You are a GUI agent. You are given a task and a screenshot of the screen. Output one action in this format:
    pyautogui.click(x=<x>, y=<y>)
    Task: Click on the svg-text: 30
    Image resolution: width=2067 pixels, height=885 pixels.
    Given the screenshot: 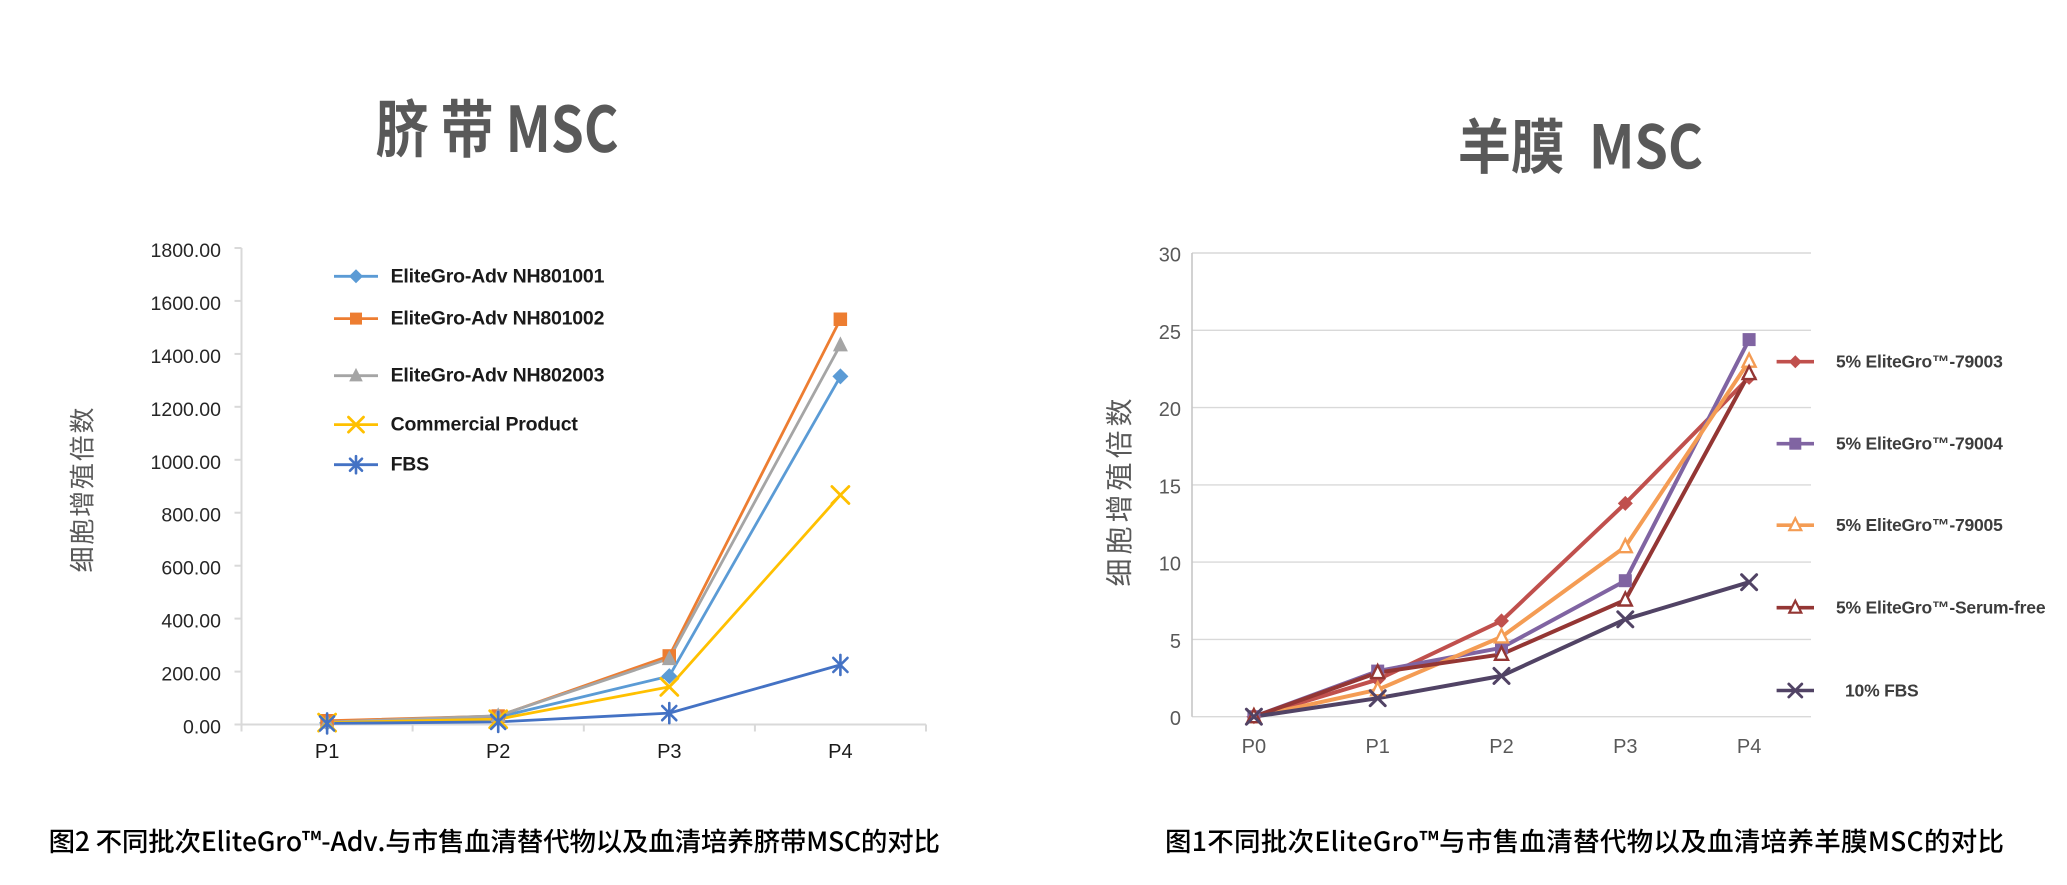 What is the action you would take?
    pyautogui.click(x=1170, y=256)
    